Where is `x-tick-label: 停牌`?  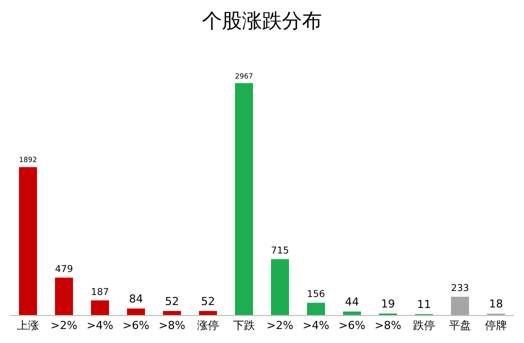
x-tick-label: 停牌 is located at coordinates (496, 325).